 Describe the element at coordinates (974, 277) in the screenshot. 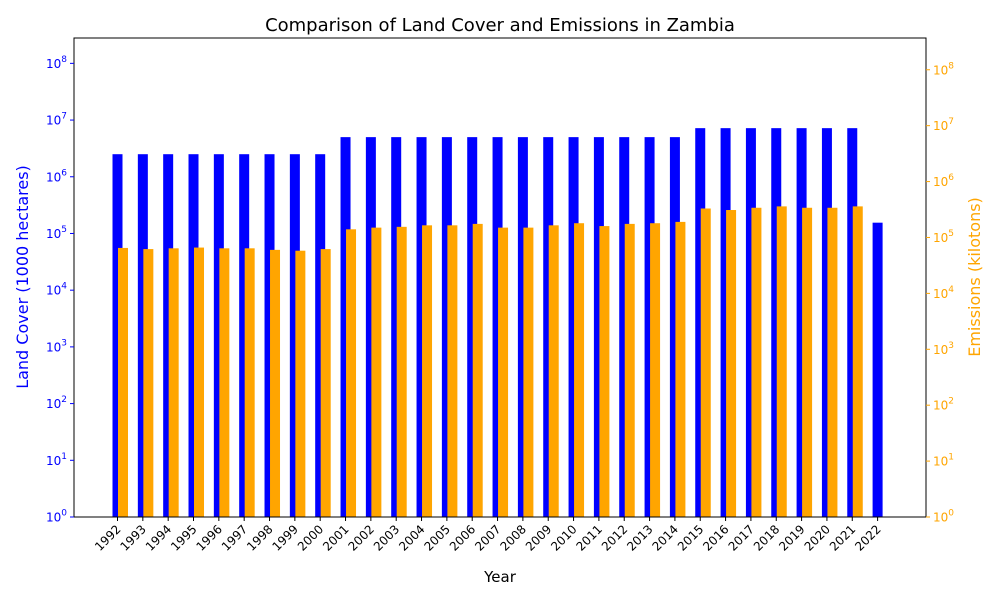

I see `right-axis-label: Emissions (kilotons)` at that location.